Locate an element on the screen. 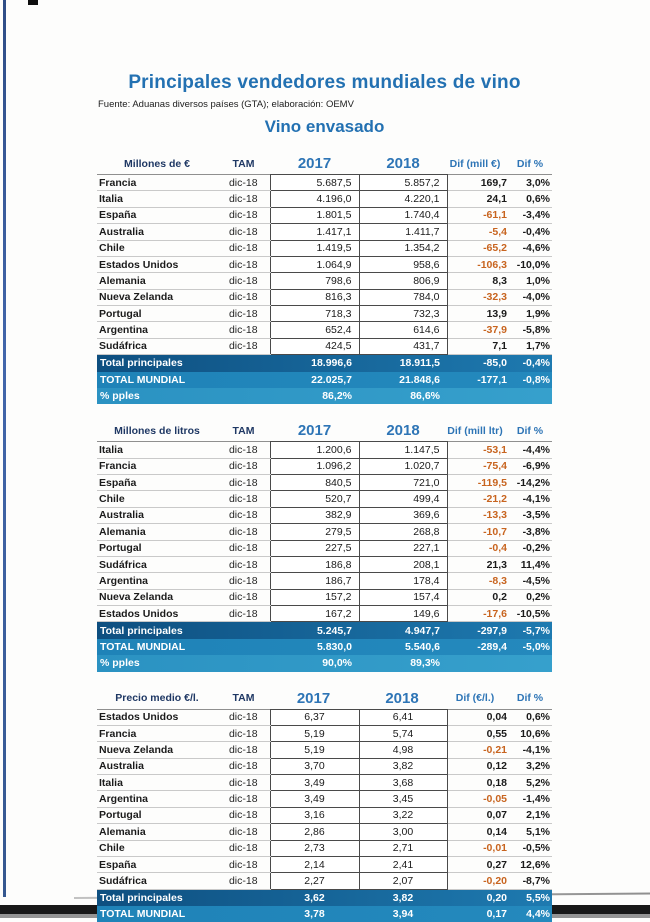 The width and height of the screenshot is (650, 922). page-title: Principales vendedores mundiales de vino is located at coordinates (324, 83).